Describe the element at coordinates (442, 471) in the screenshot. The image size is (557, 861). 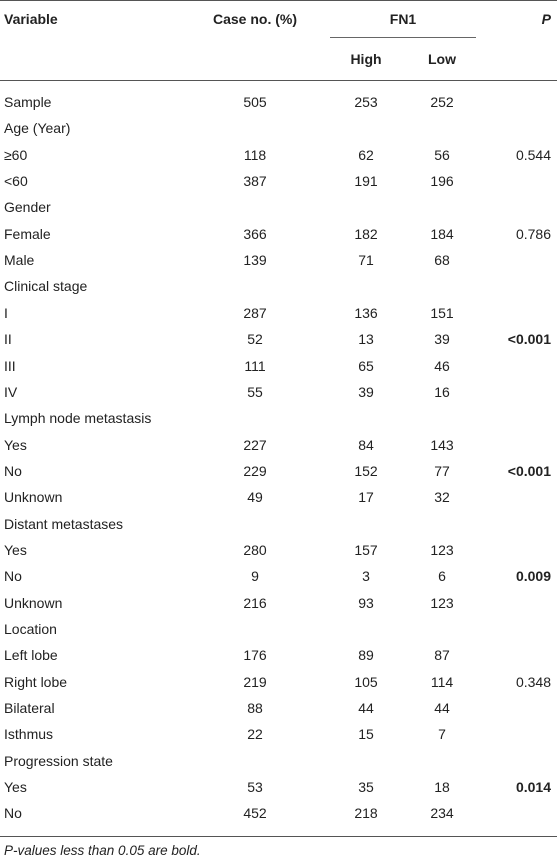
I see `row-low: 77` at that location.